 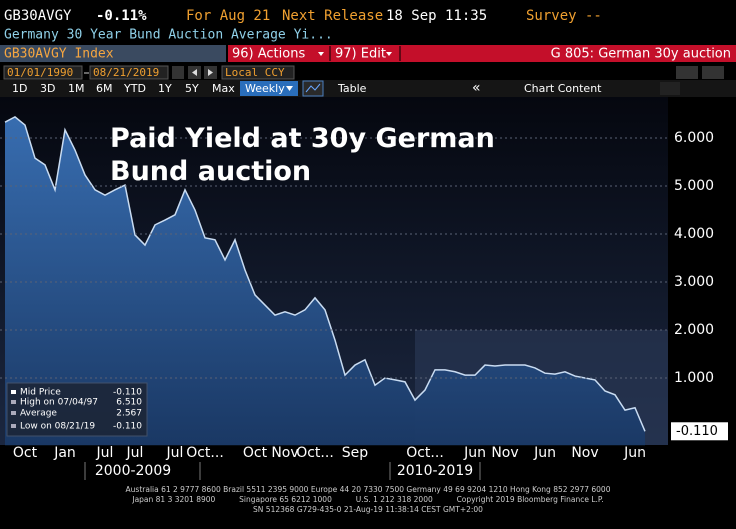 I want to click on start-date-box, so click(x=43, y=72).